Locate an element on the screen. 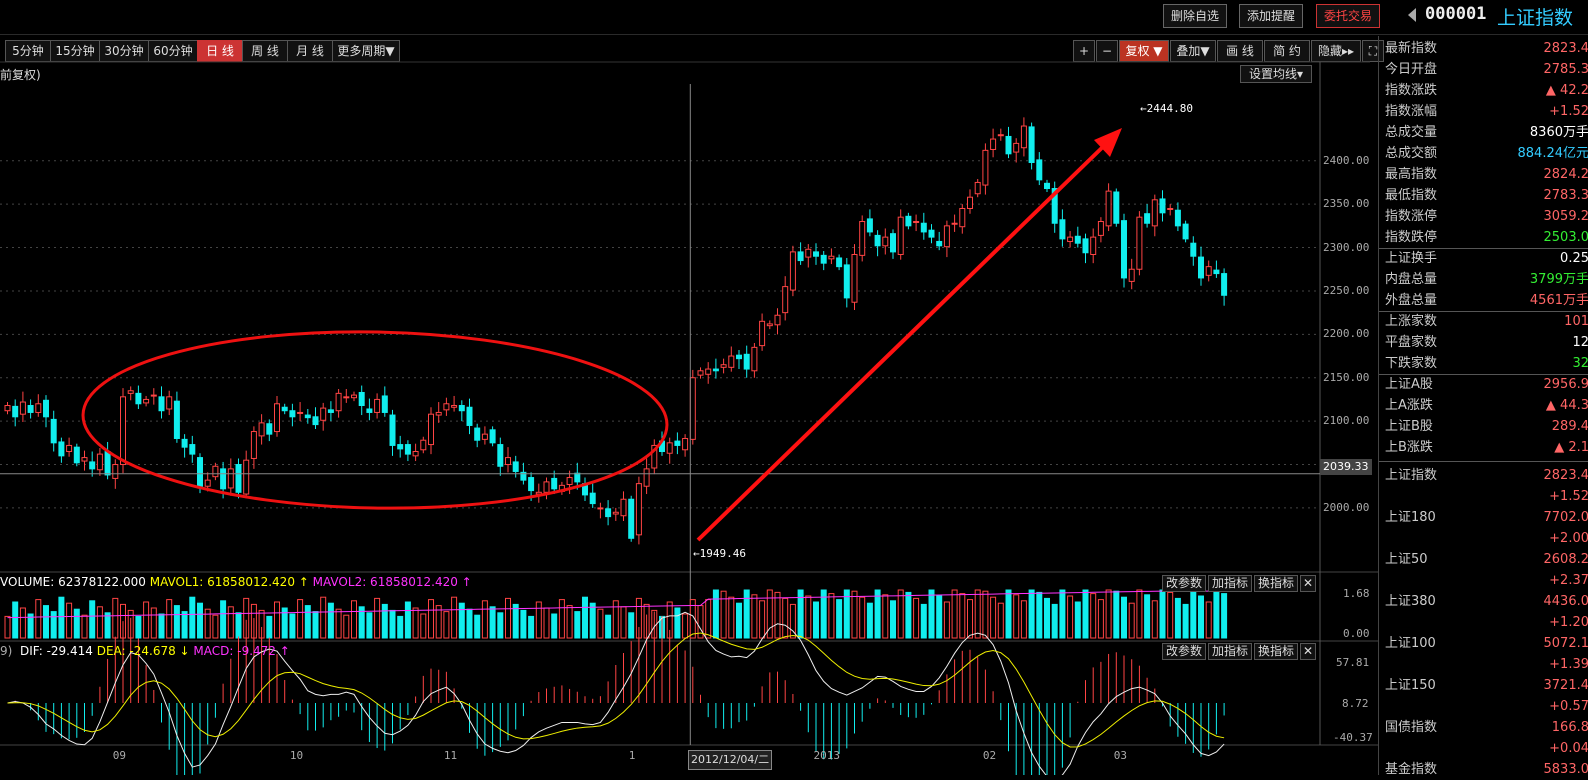 Image resolution: width=1588 pixels, height=780 pixels. adjust-label: 前复权) is located at coordinates (20, 74).